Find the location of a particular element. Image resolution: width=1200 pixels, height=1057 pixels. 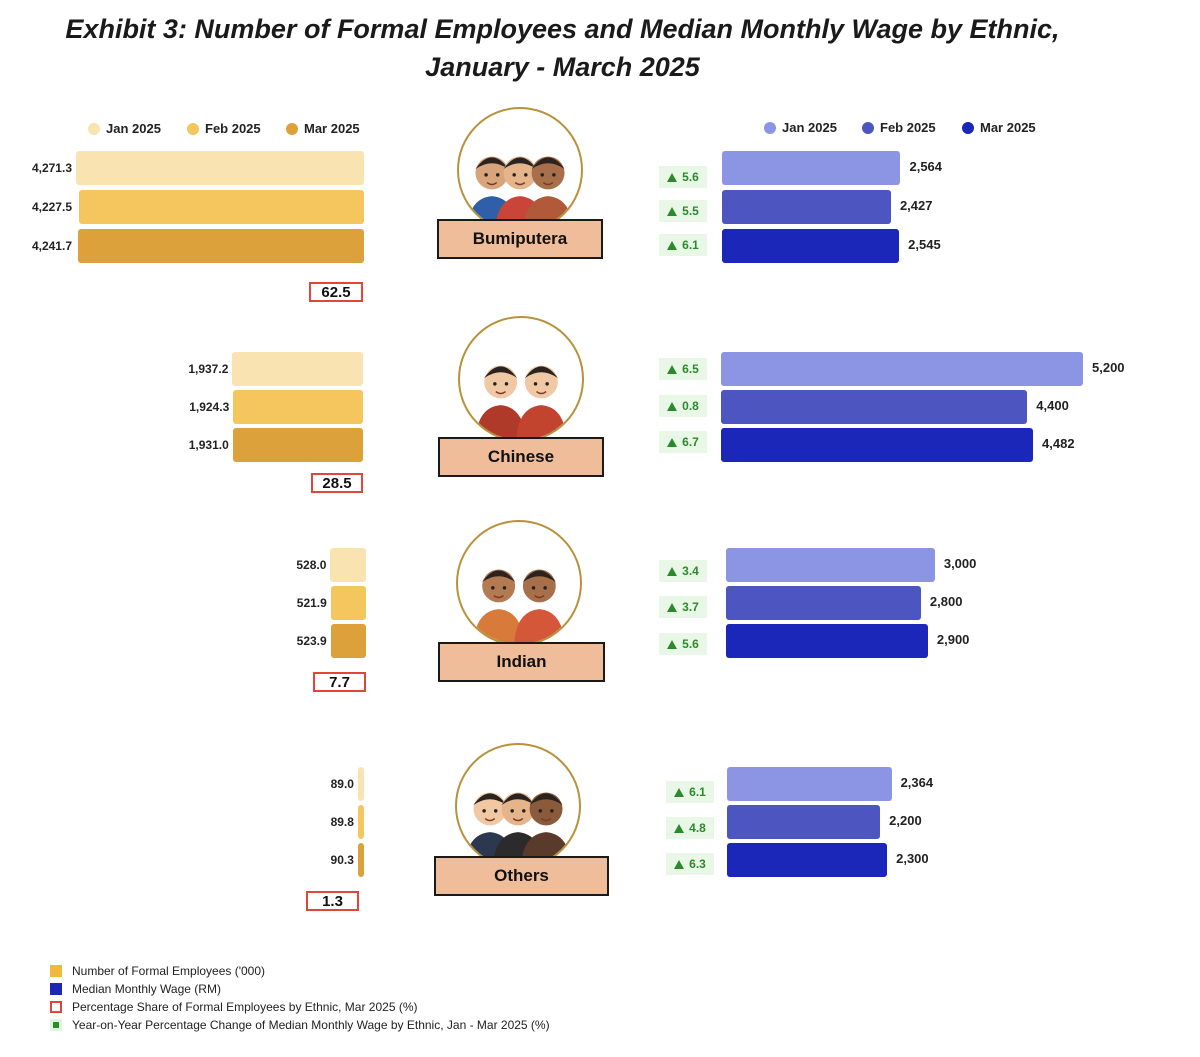

wage-value-label: 2,364 is located at coordinates (917, 782).